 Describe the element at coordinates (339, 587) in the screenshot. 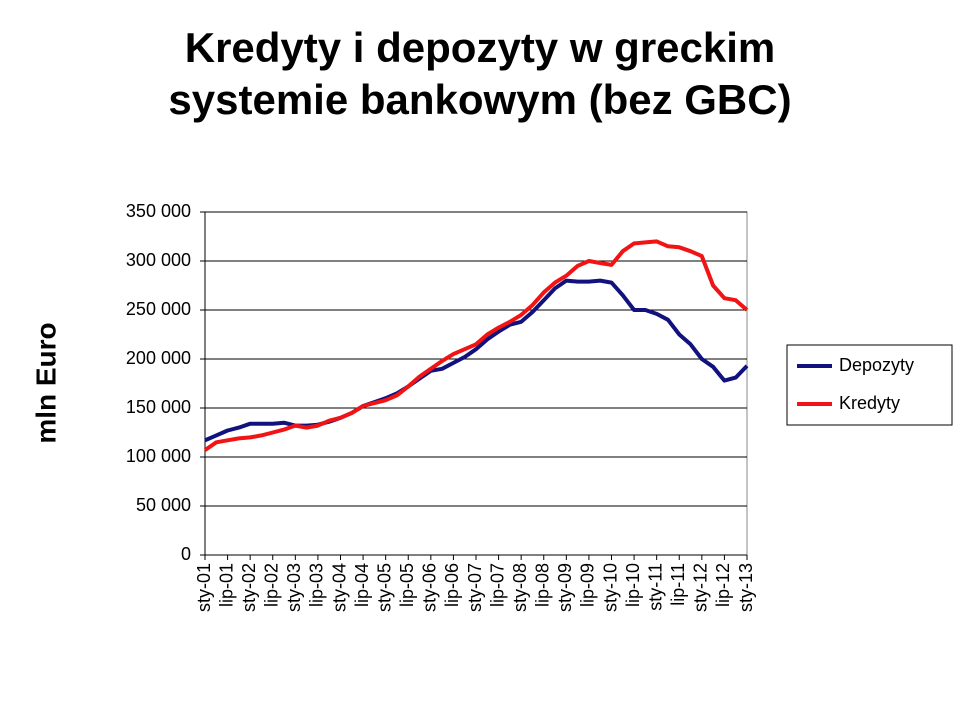

I see `x-tick-label: sty-04` at that location.